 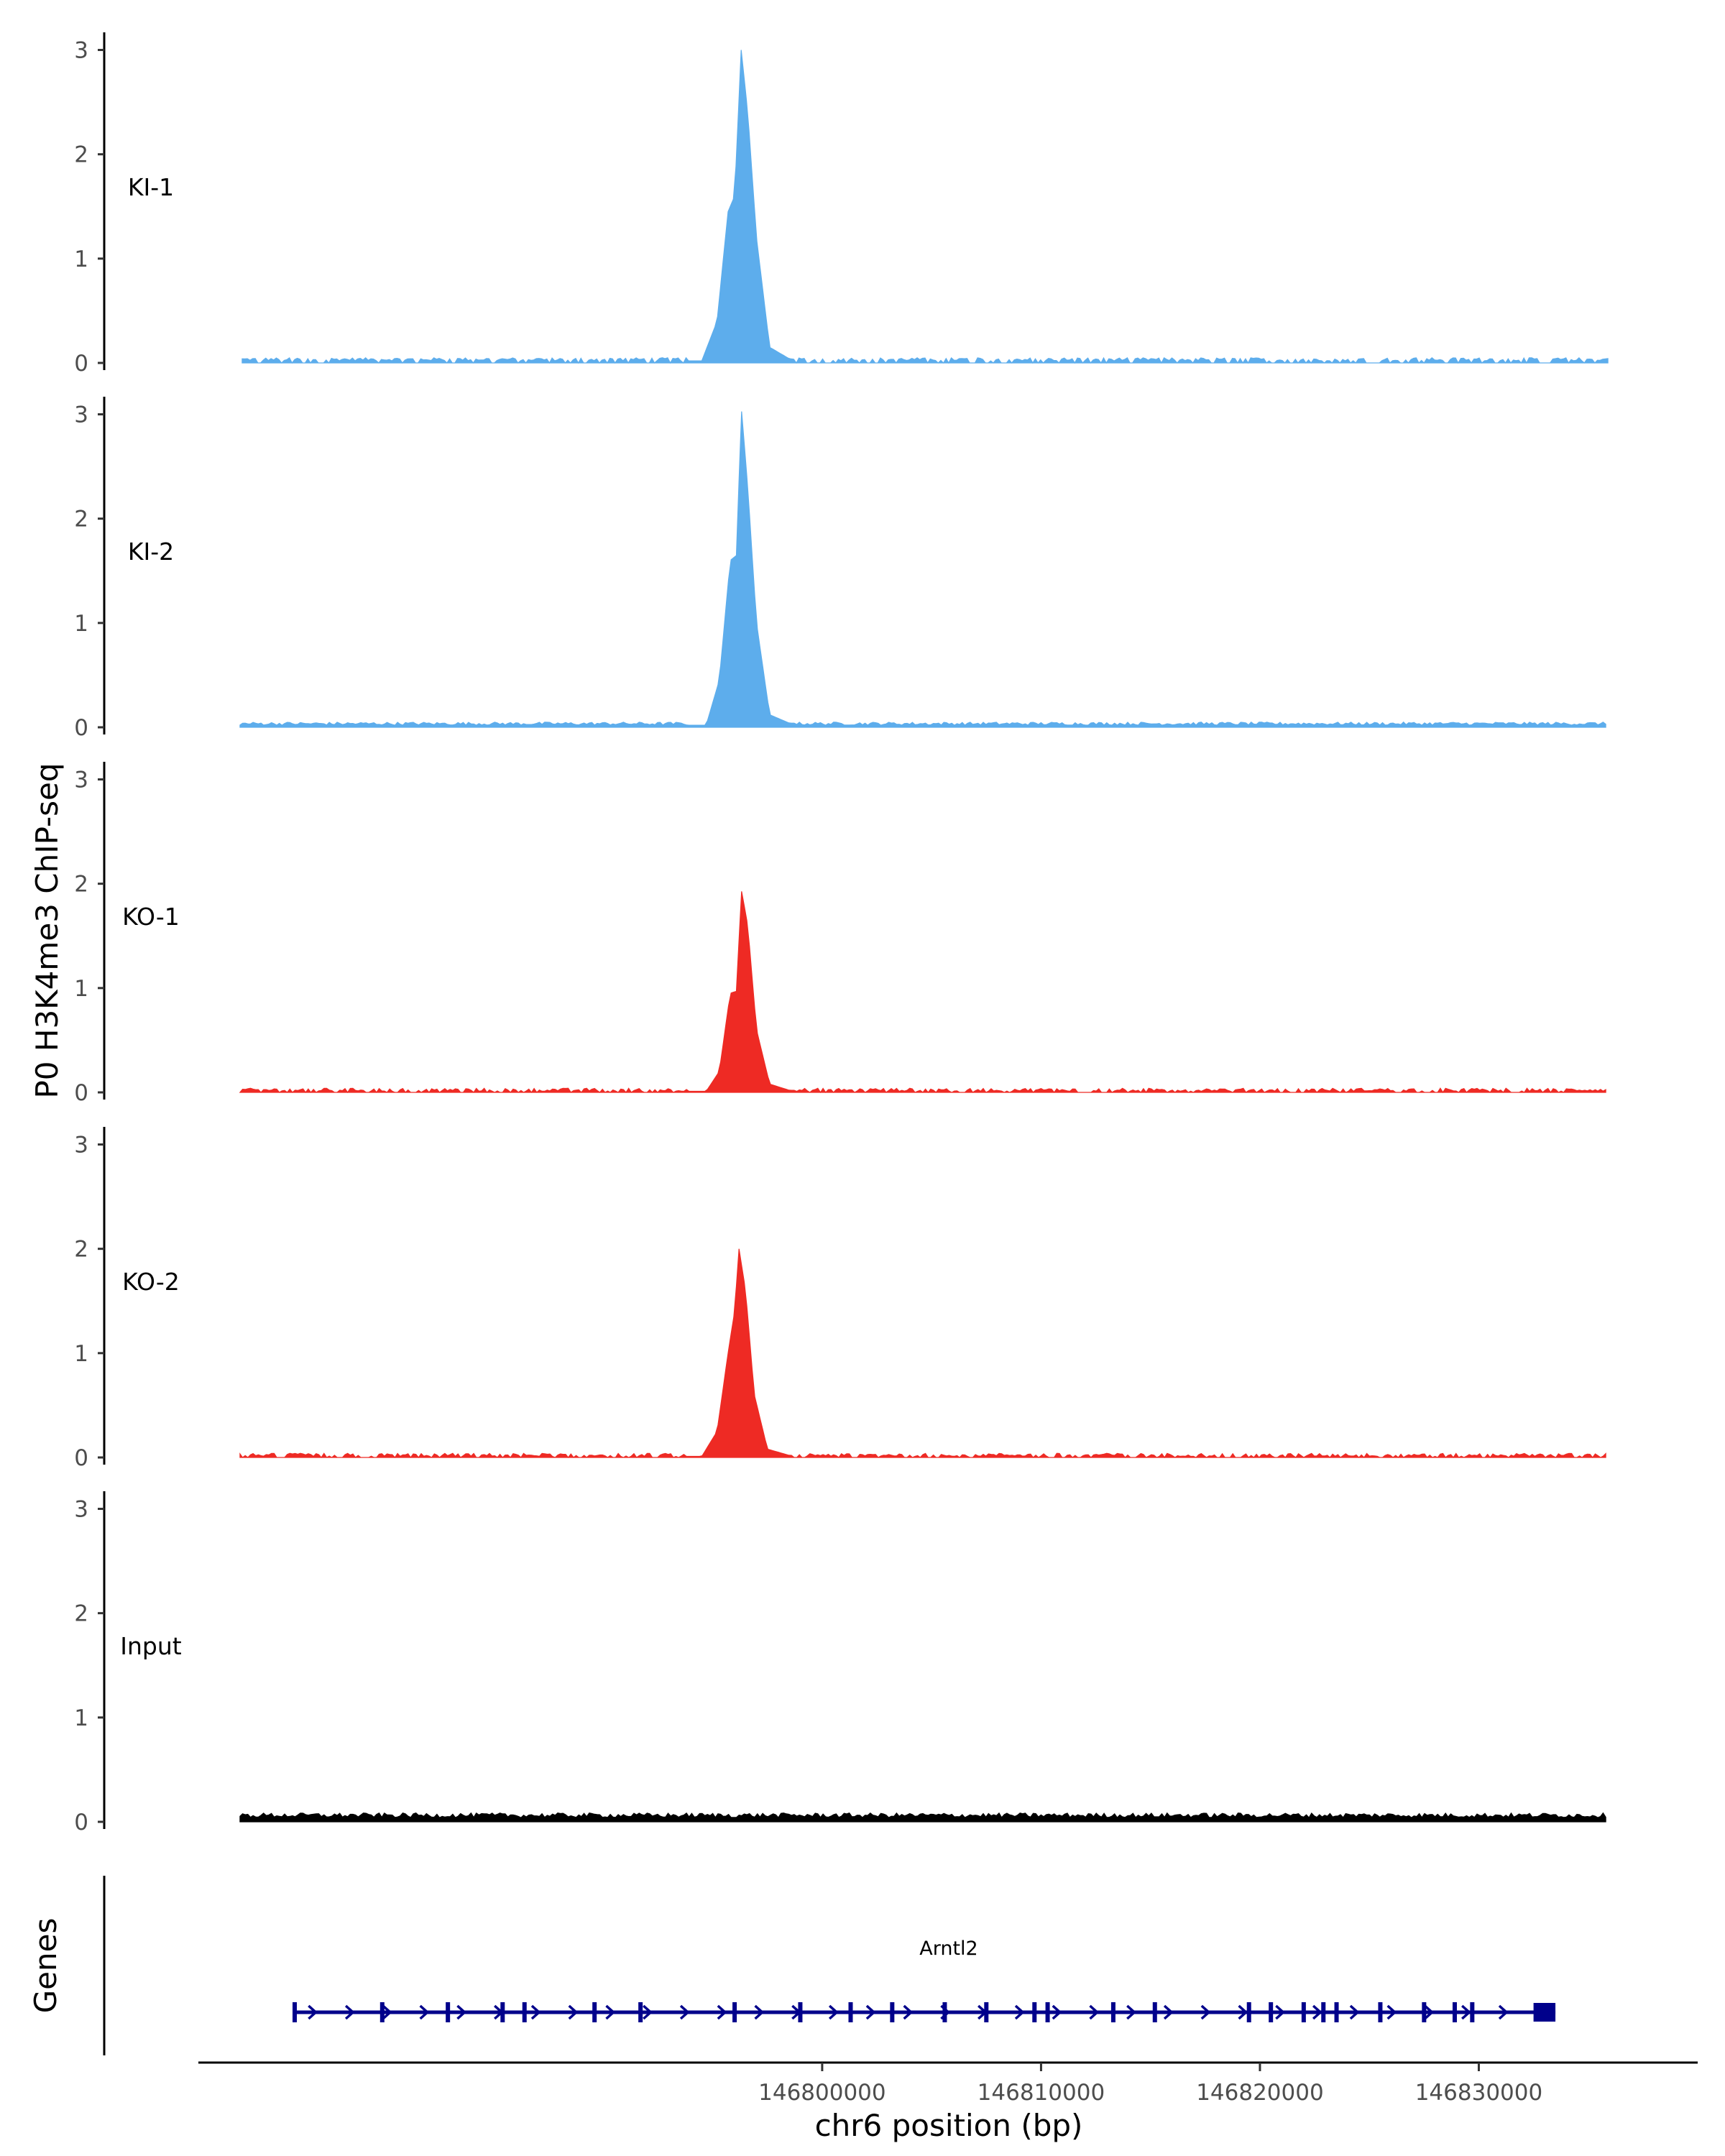 I want to click on track-label: KI-2, so click(x=151, y=552).